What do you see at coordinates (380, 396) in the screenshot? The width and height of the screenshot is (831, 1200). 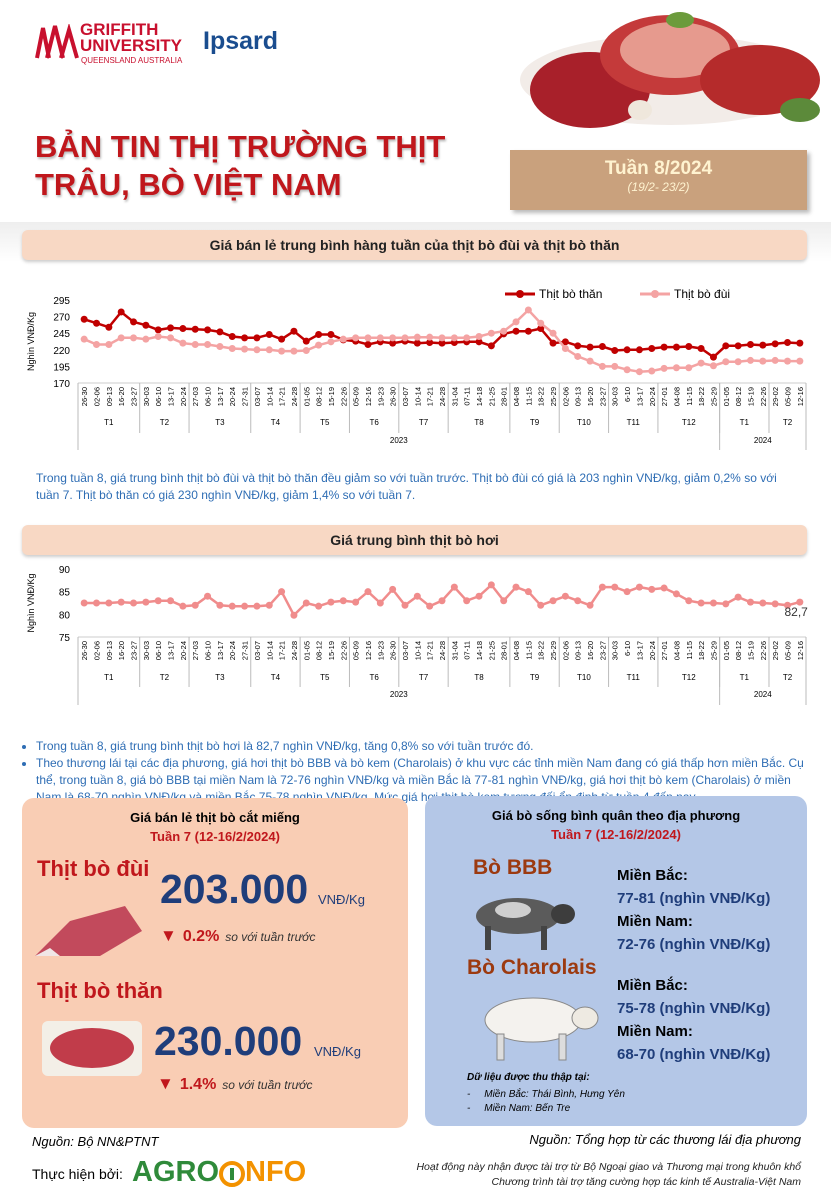 I see `x-tick-label: 19-23` at bounding box center [380, 396].